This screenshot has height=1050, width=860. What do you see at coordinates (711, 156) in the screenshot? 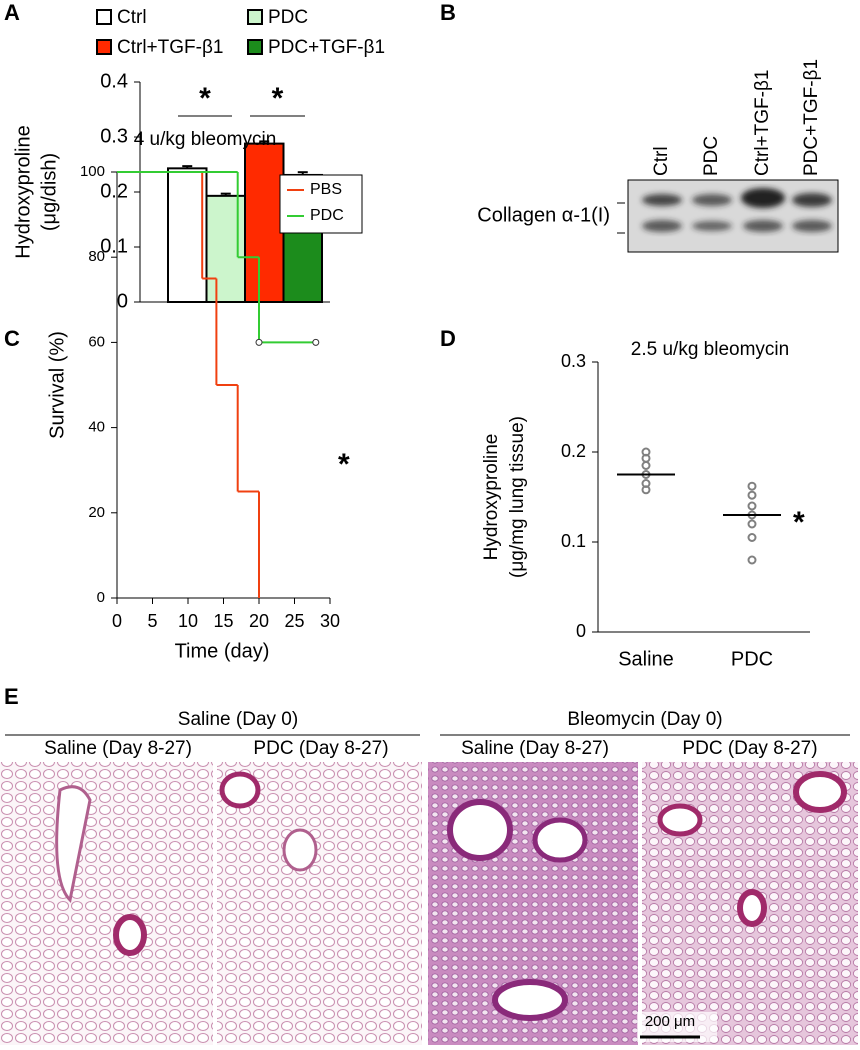
I see `lane-label: PDC` at bounding box center [711, 156].